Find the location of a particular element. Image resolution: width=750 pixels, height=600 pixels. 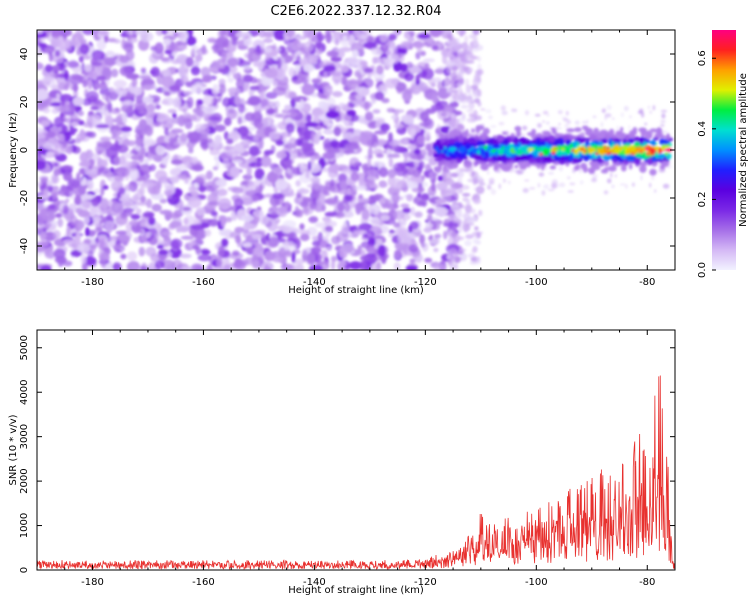

colorbar-scale is located at coordinates (724, 150).